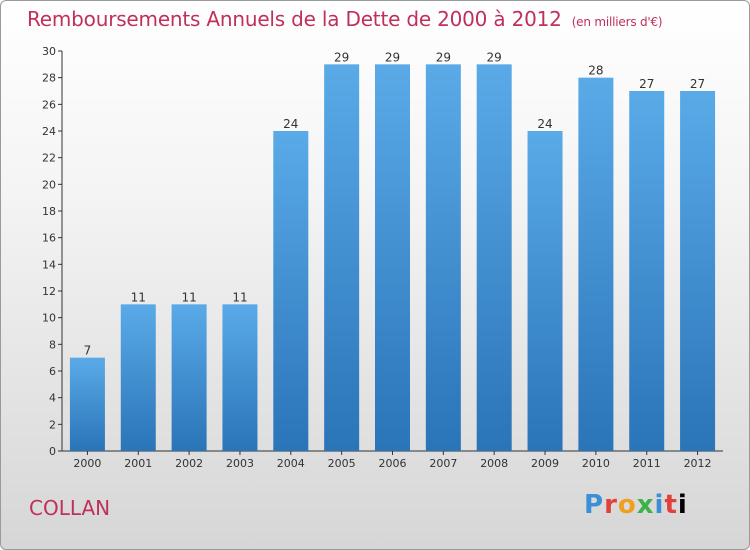 This screenshot has height=550, width=750. I want to click on x-tick-label: 2006, so click(393, 463).